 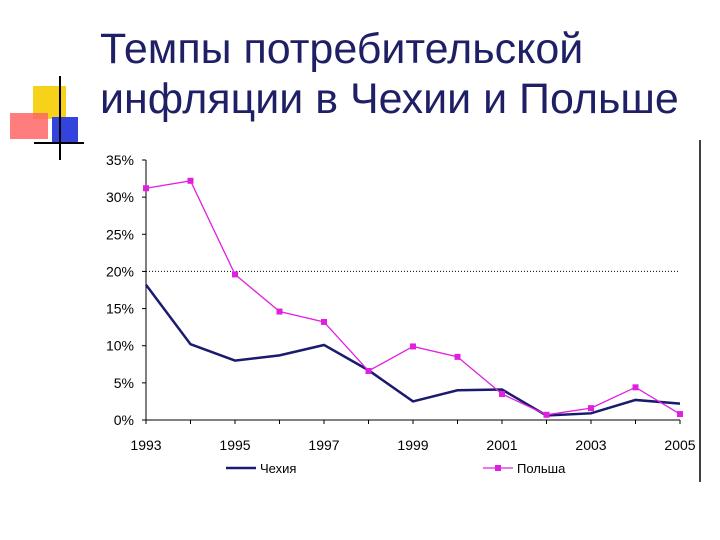 What do you see at coordinates (342, 49) in the screenshot?
I see `title-line-1: Темпы потребительской` at bounding box center [342, 49].